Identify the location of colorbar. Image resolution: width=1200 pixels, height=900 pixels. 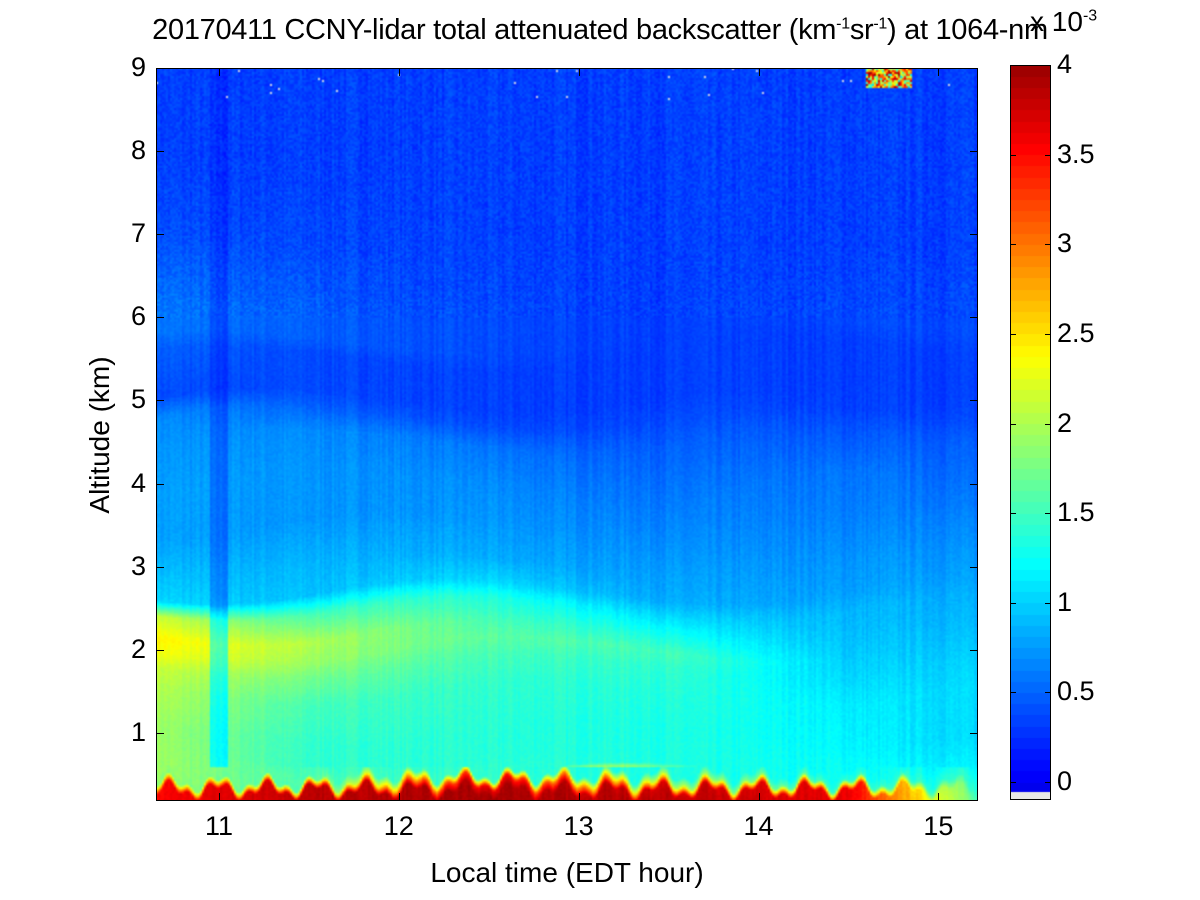
(1030, 432).